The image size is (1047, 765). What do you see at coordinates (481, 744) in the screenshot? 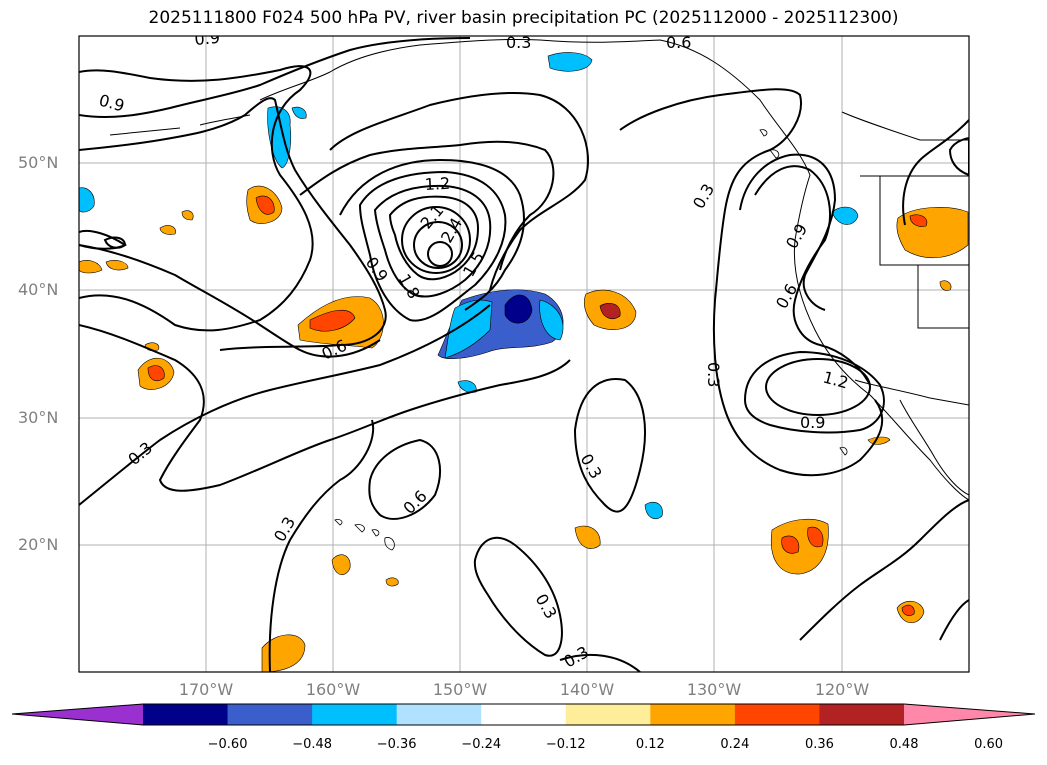
I see `colorbar-tick-label: −0.24` at bounding box center [481, 744].